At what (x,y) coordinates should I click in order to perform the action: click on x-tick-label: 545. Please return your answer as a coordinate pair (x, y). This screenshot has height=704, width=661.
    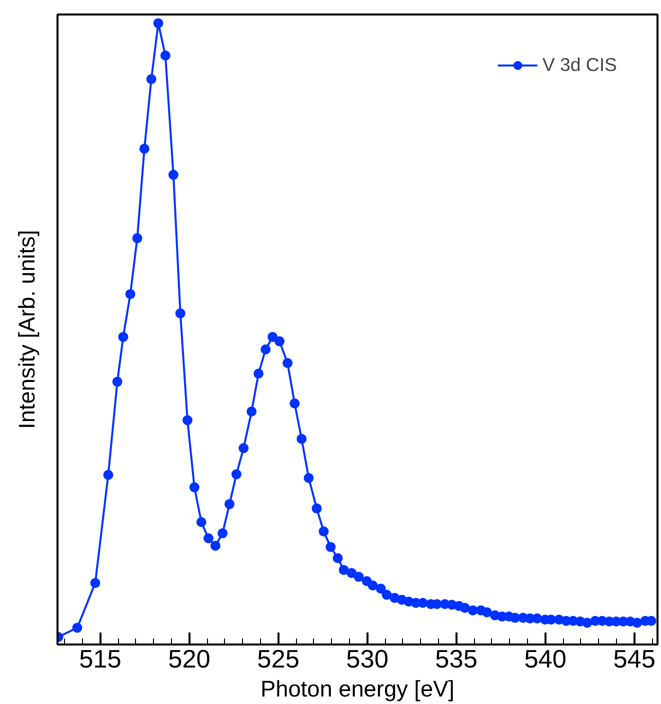
    Looking at the image, I should click on (634, 660).